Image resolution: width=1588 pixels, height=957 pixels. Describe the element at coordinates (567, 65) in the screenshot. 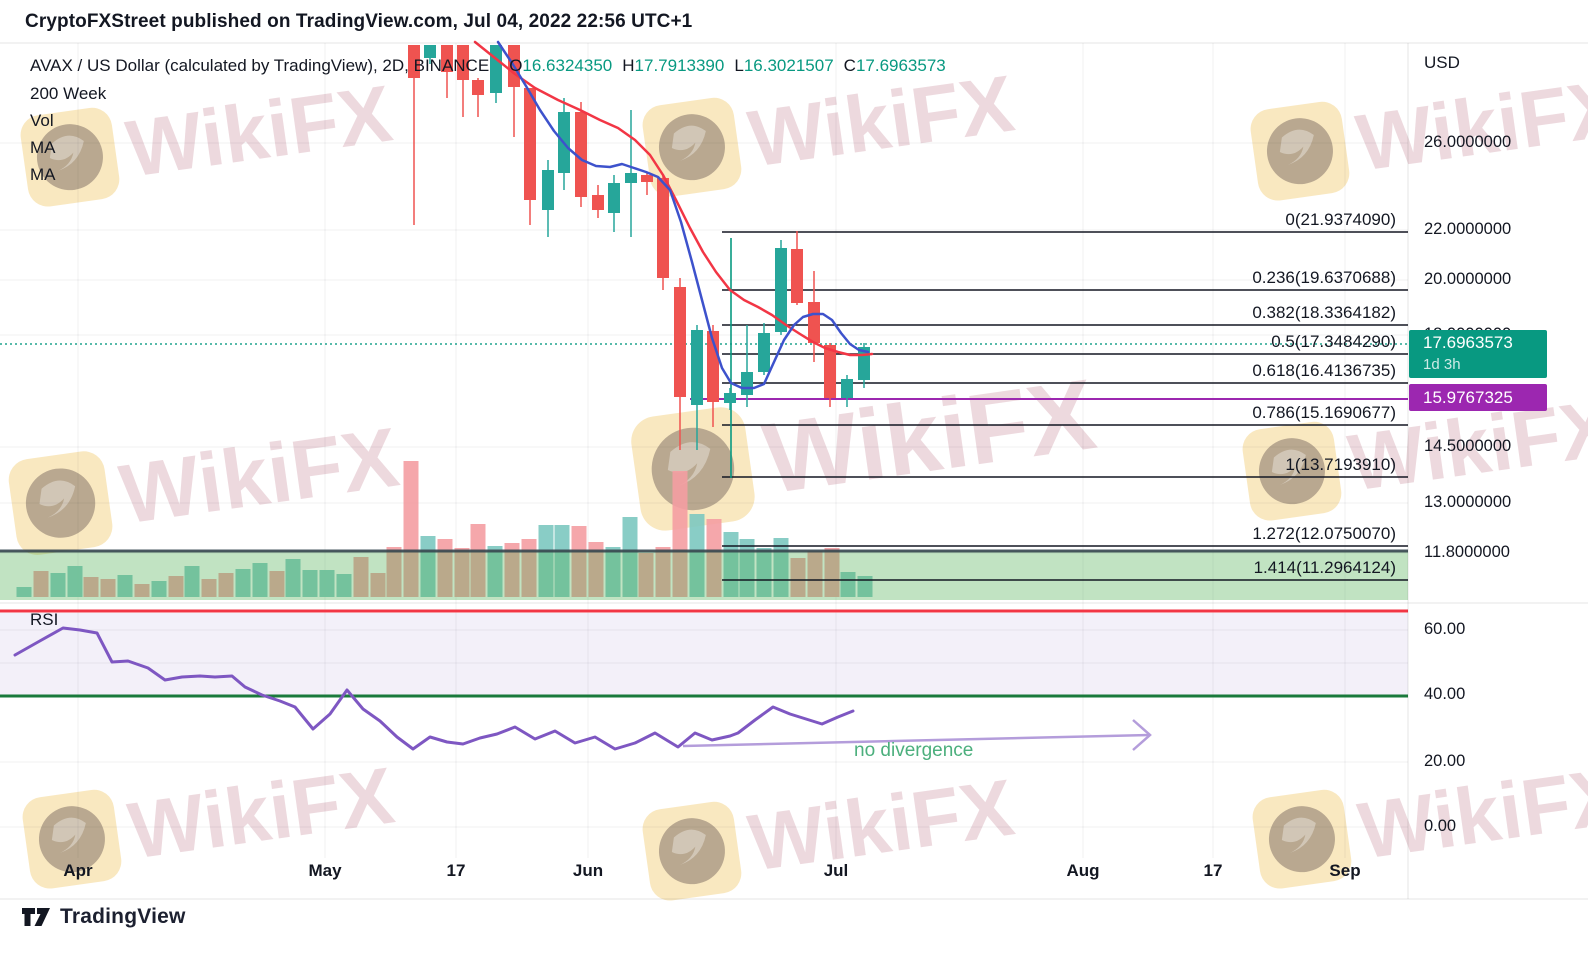

I see `open-value: 16.6324350` at that location.